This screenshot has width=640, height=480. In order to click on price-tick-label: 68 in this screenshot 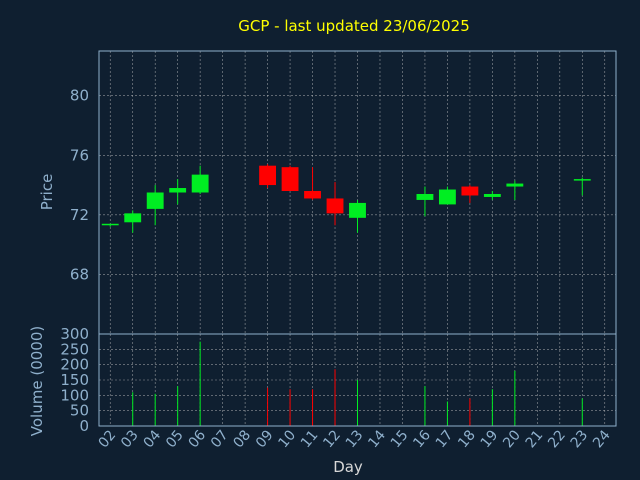, I will do `click(79, 274)`.